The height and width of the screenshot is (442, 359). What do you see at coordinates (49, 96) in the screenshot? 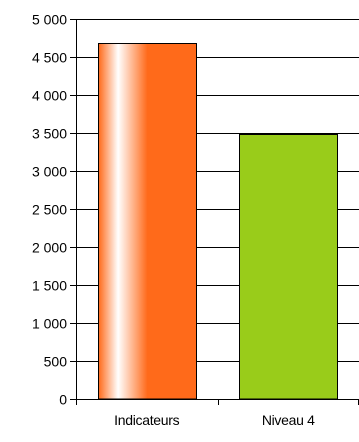
I see `y-tick-label: 4 000` at bounding box center [49, 96].